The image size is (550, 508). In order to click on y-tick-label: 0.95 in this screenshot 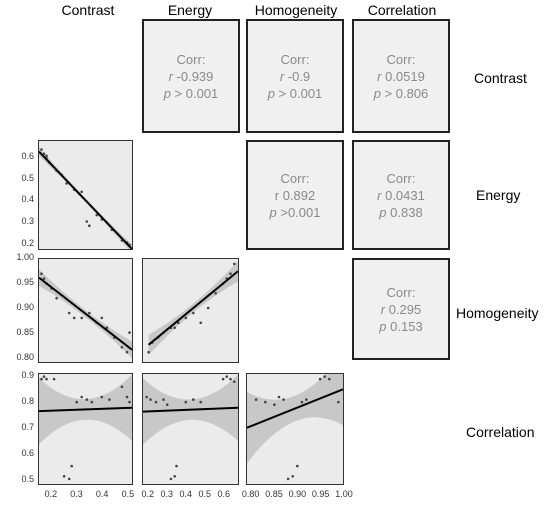, I will do `click(25, 282)`.